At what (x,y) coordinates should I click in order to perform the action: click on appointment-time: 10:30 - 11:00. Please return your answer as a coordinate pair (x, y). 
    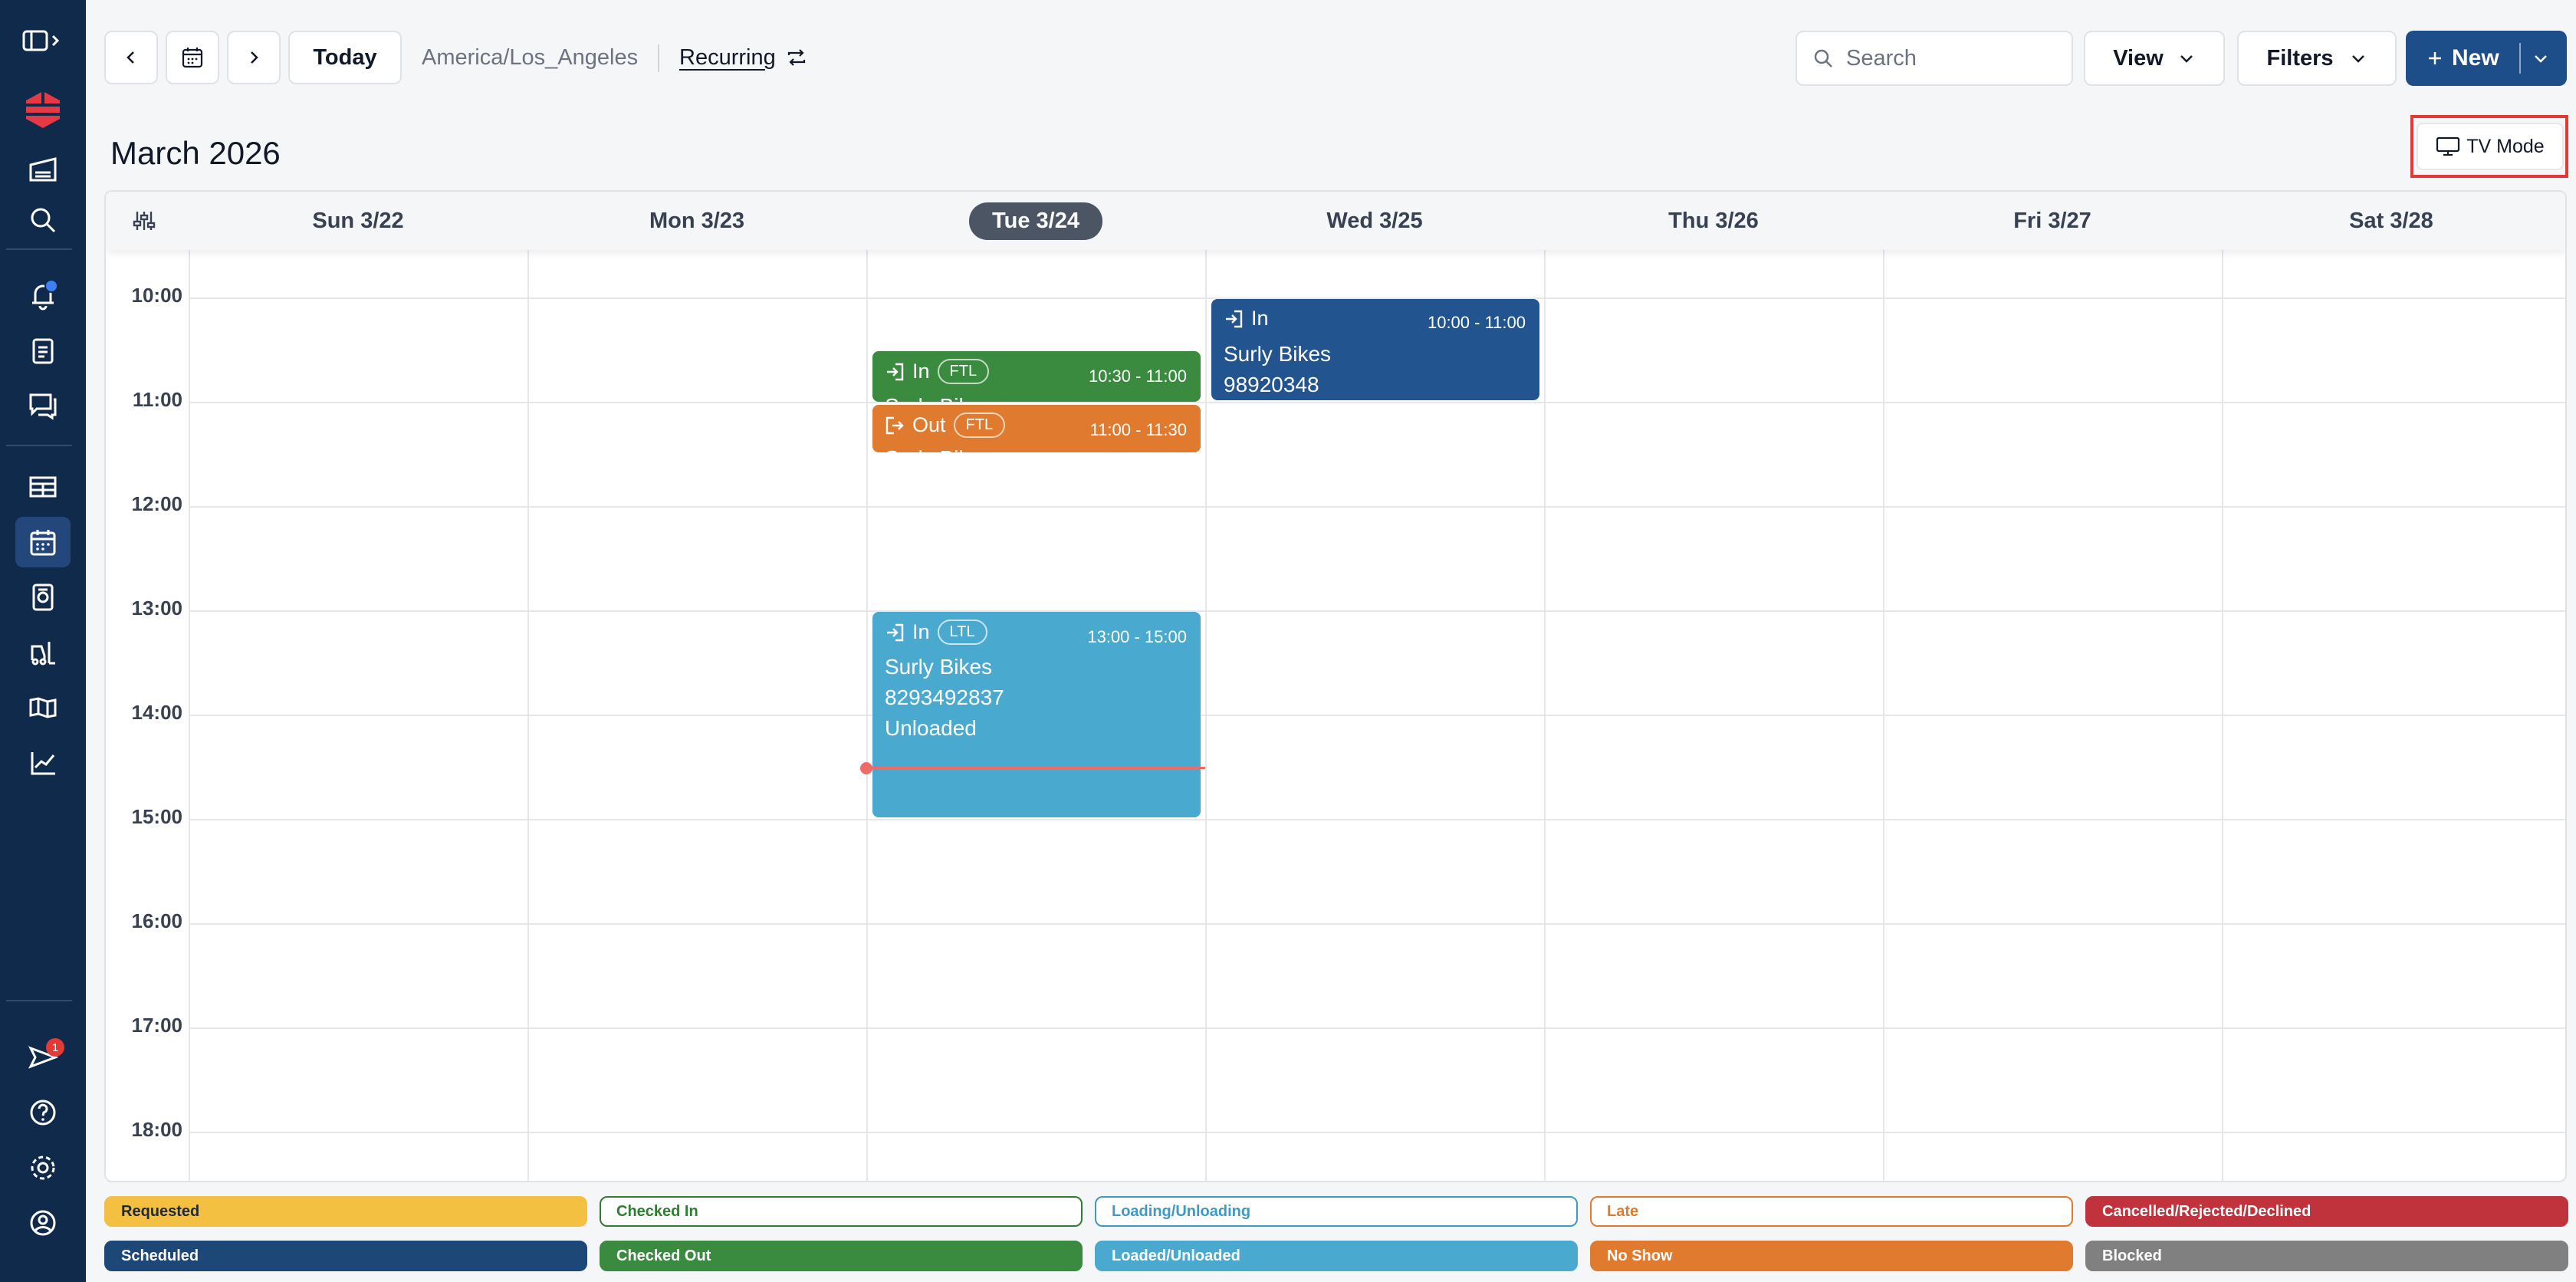
    Looking at the image, I should click on (1137, 376).